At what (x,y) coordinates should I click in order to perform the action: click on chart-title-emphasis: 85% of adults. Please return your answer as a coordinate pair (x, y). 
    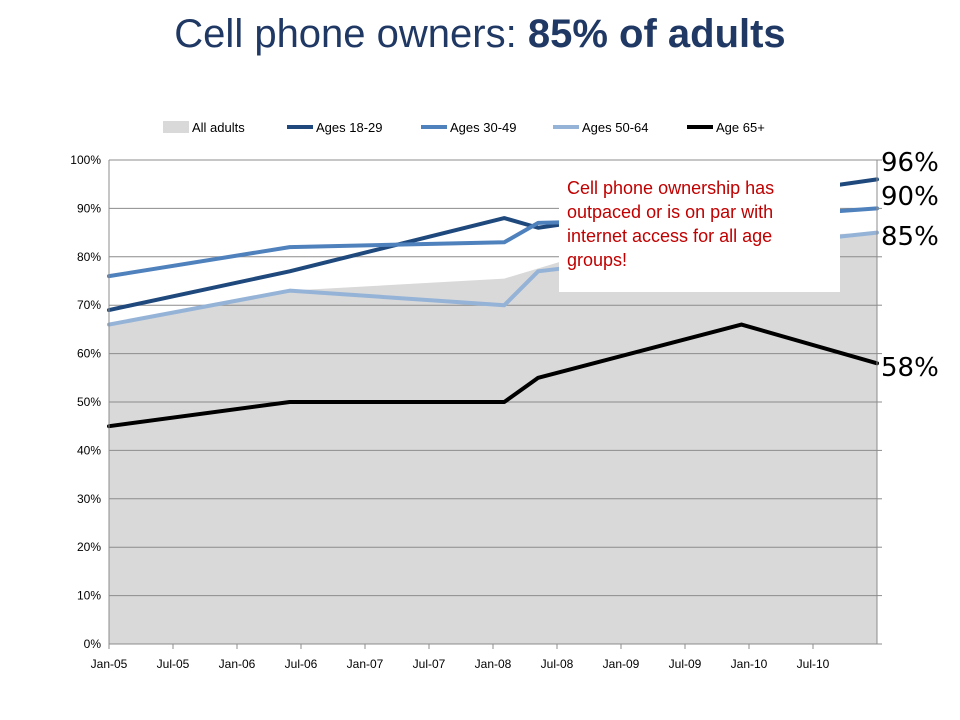
    Looking at the image, I should click on (656, 34).